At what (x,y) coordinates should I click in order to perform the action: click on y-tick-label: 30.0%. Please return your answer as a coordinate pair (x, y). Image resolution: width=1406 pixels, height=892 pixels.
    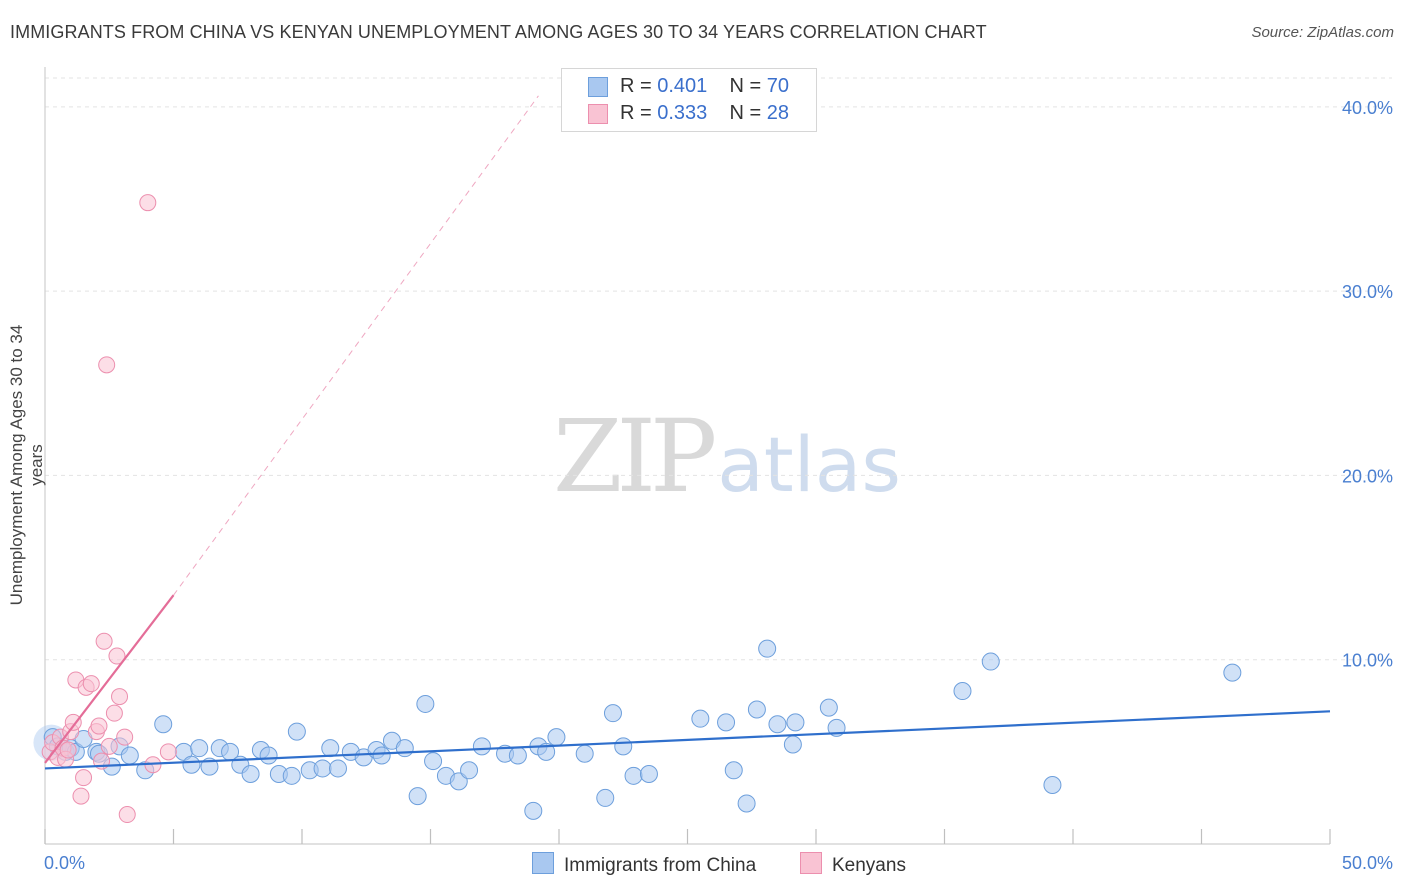
    Looking at the image, I should click on (1367, 292).